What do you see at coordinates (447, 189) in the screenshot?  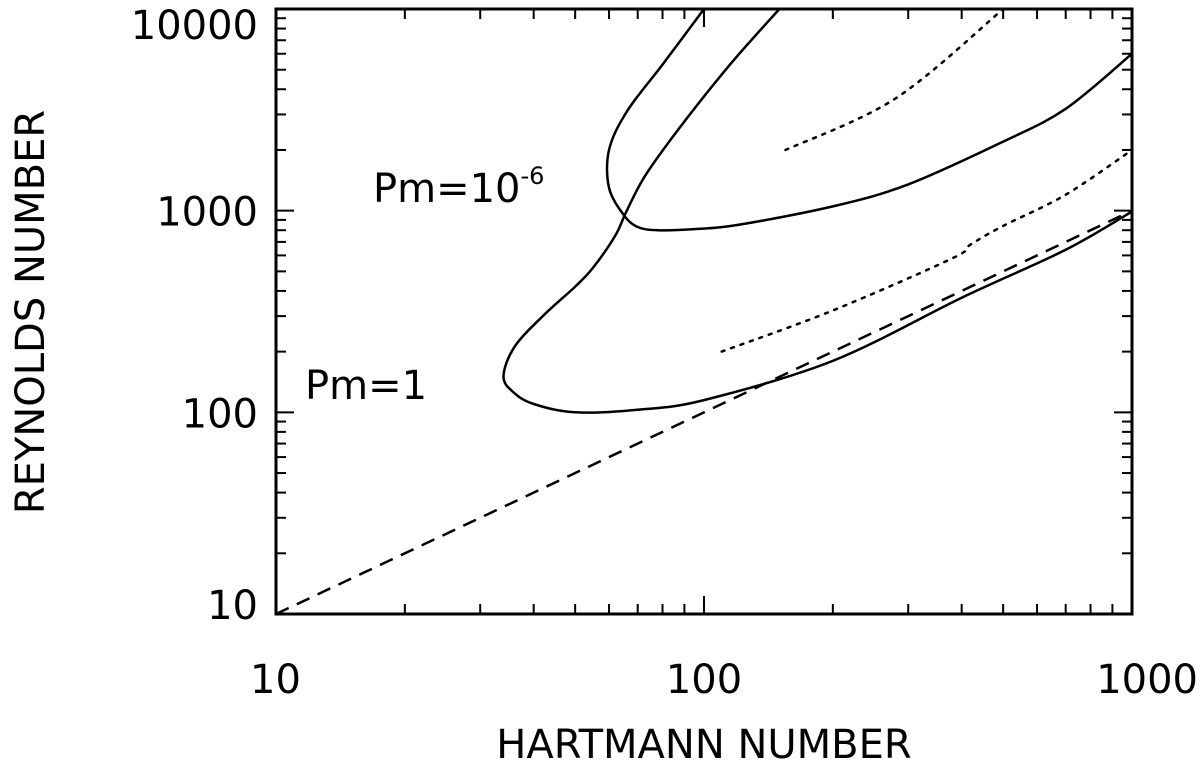 I see `annotation-pm-1e-6-text: Pm=10` at bounding box center [447, 189].